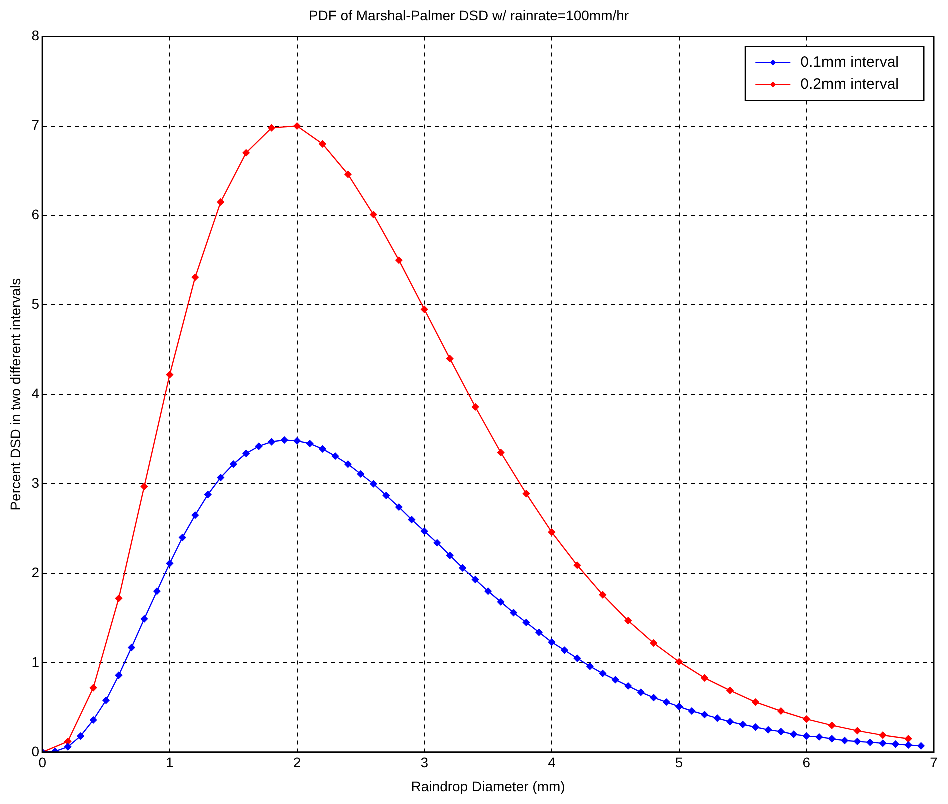 Image resolution: width=948 pixels, height=804 pixels. I want to click on y-tick-label: 6, so click(36, 214).